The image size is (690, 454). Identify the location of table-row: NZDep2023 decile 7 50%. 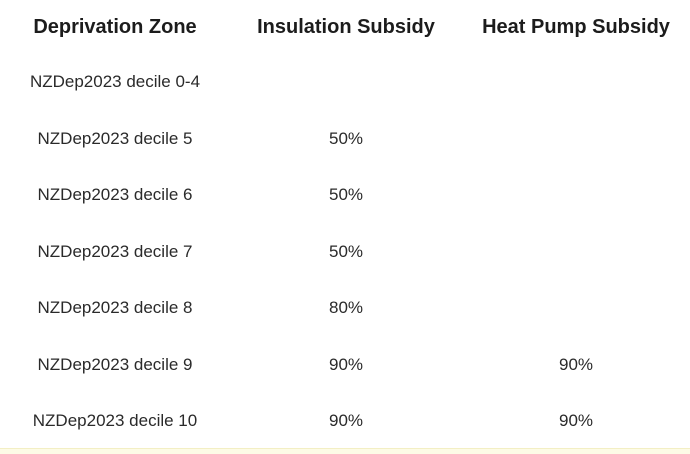
(345, 252).